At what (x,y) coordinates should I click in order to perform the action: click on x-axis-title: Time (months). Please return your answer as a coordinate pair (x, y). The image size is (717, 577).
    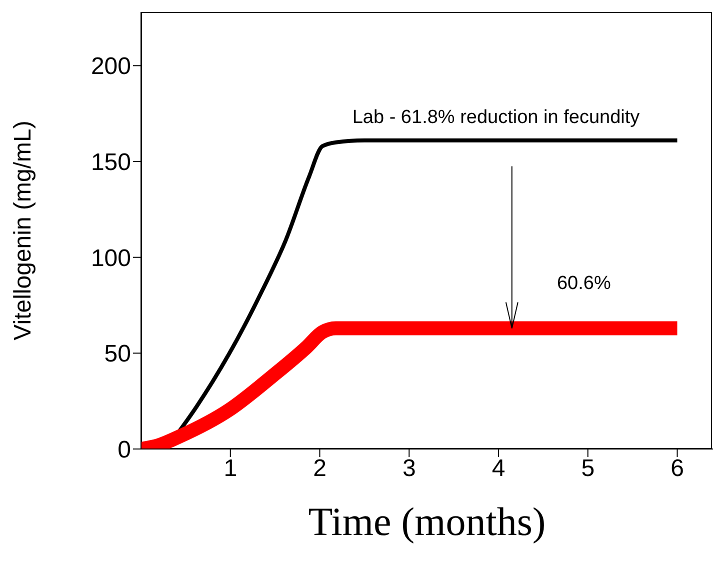
    Looking at the image, I should click on (427, 521).